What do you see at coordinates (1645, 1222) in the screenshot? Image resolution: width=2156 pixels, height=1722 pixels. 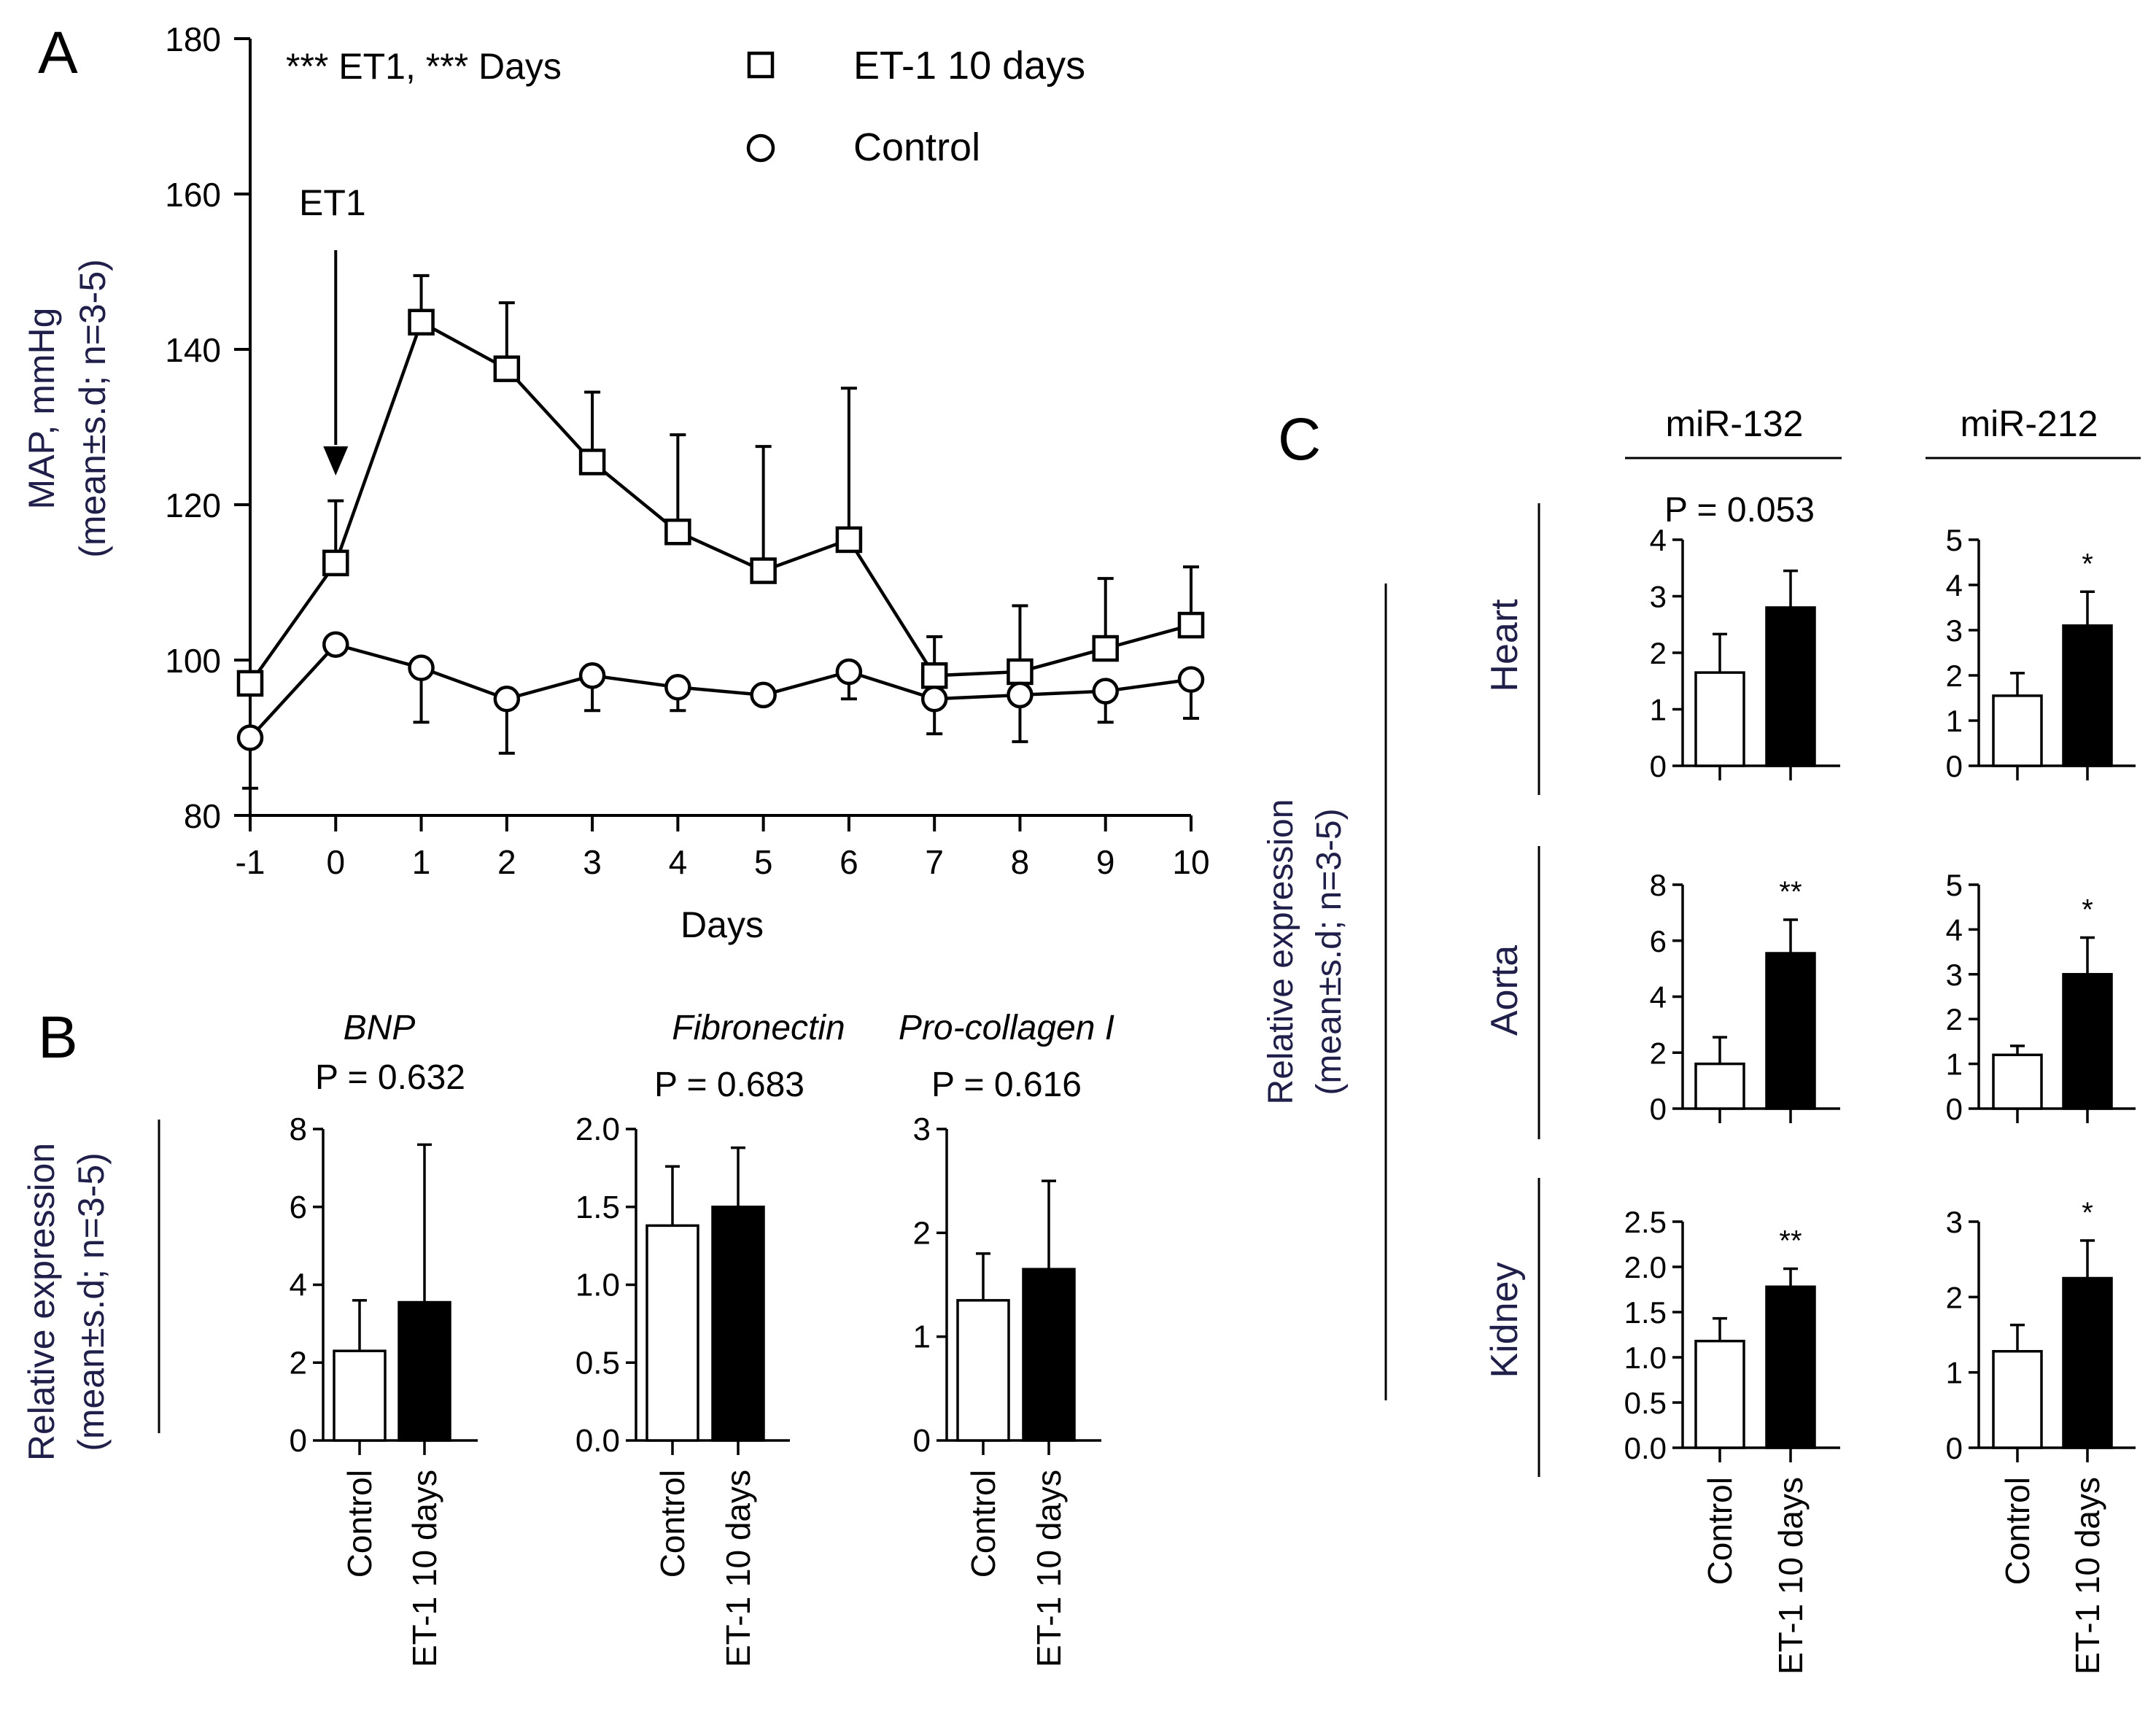 I see `c-kidney-132-y-tick-label-2.5: 2.5` at bounding box center [1645, 1222].